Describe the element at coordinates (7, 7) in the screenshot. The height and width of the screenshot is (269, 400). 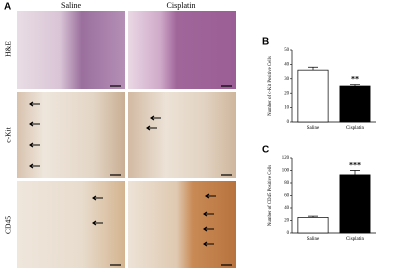
I see `panel-label: A` at that location.